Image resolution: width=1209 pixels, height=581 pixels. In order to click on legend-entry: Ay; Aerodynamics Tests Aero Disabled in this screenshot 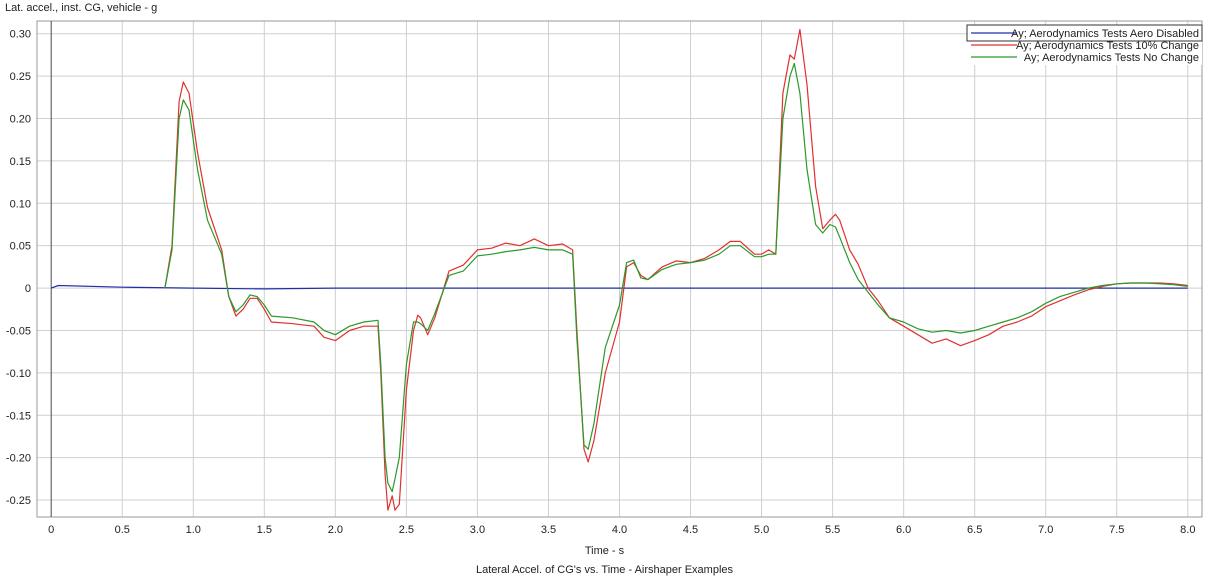, I will do `click(1105, 34)`.